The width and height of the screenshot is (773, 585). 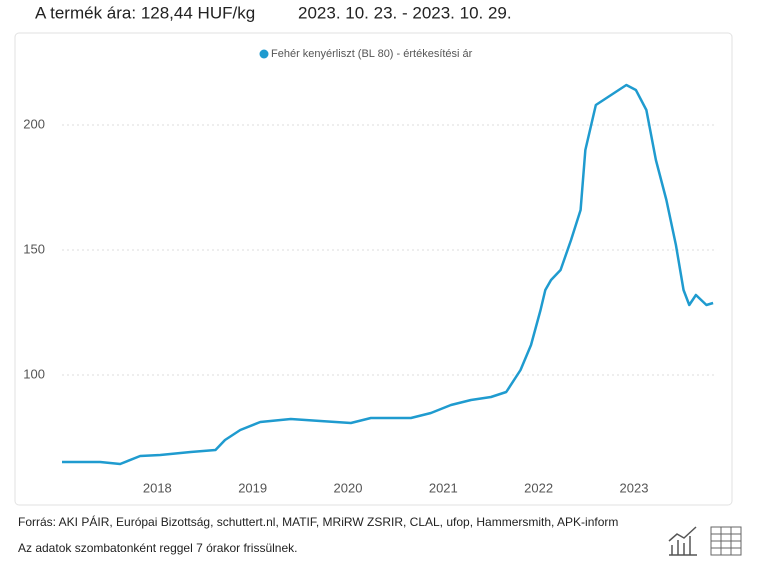 I want to click on y-tick-label: 200, so click(x=34, y=123).